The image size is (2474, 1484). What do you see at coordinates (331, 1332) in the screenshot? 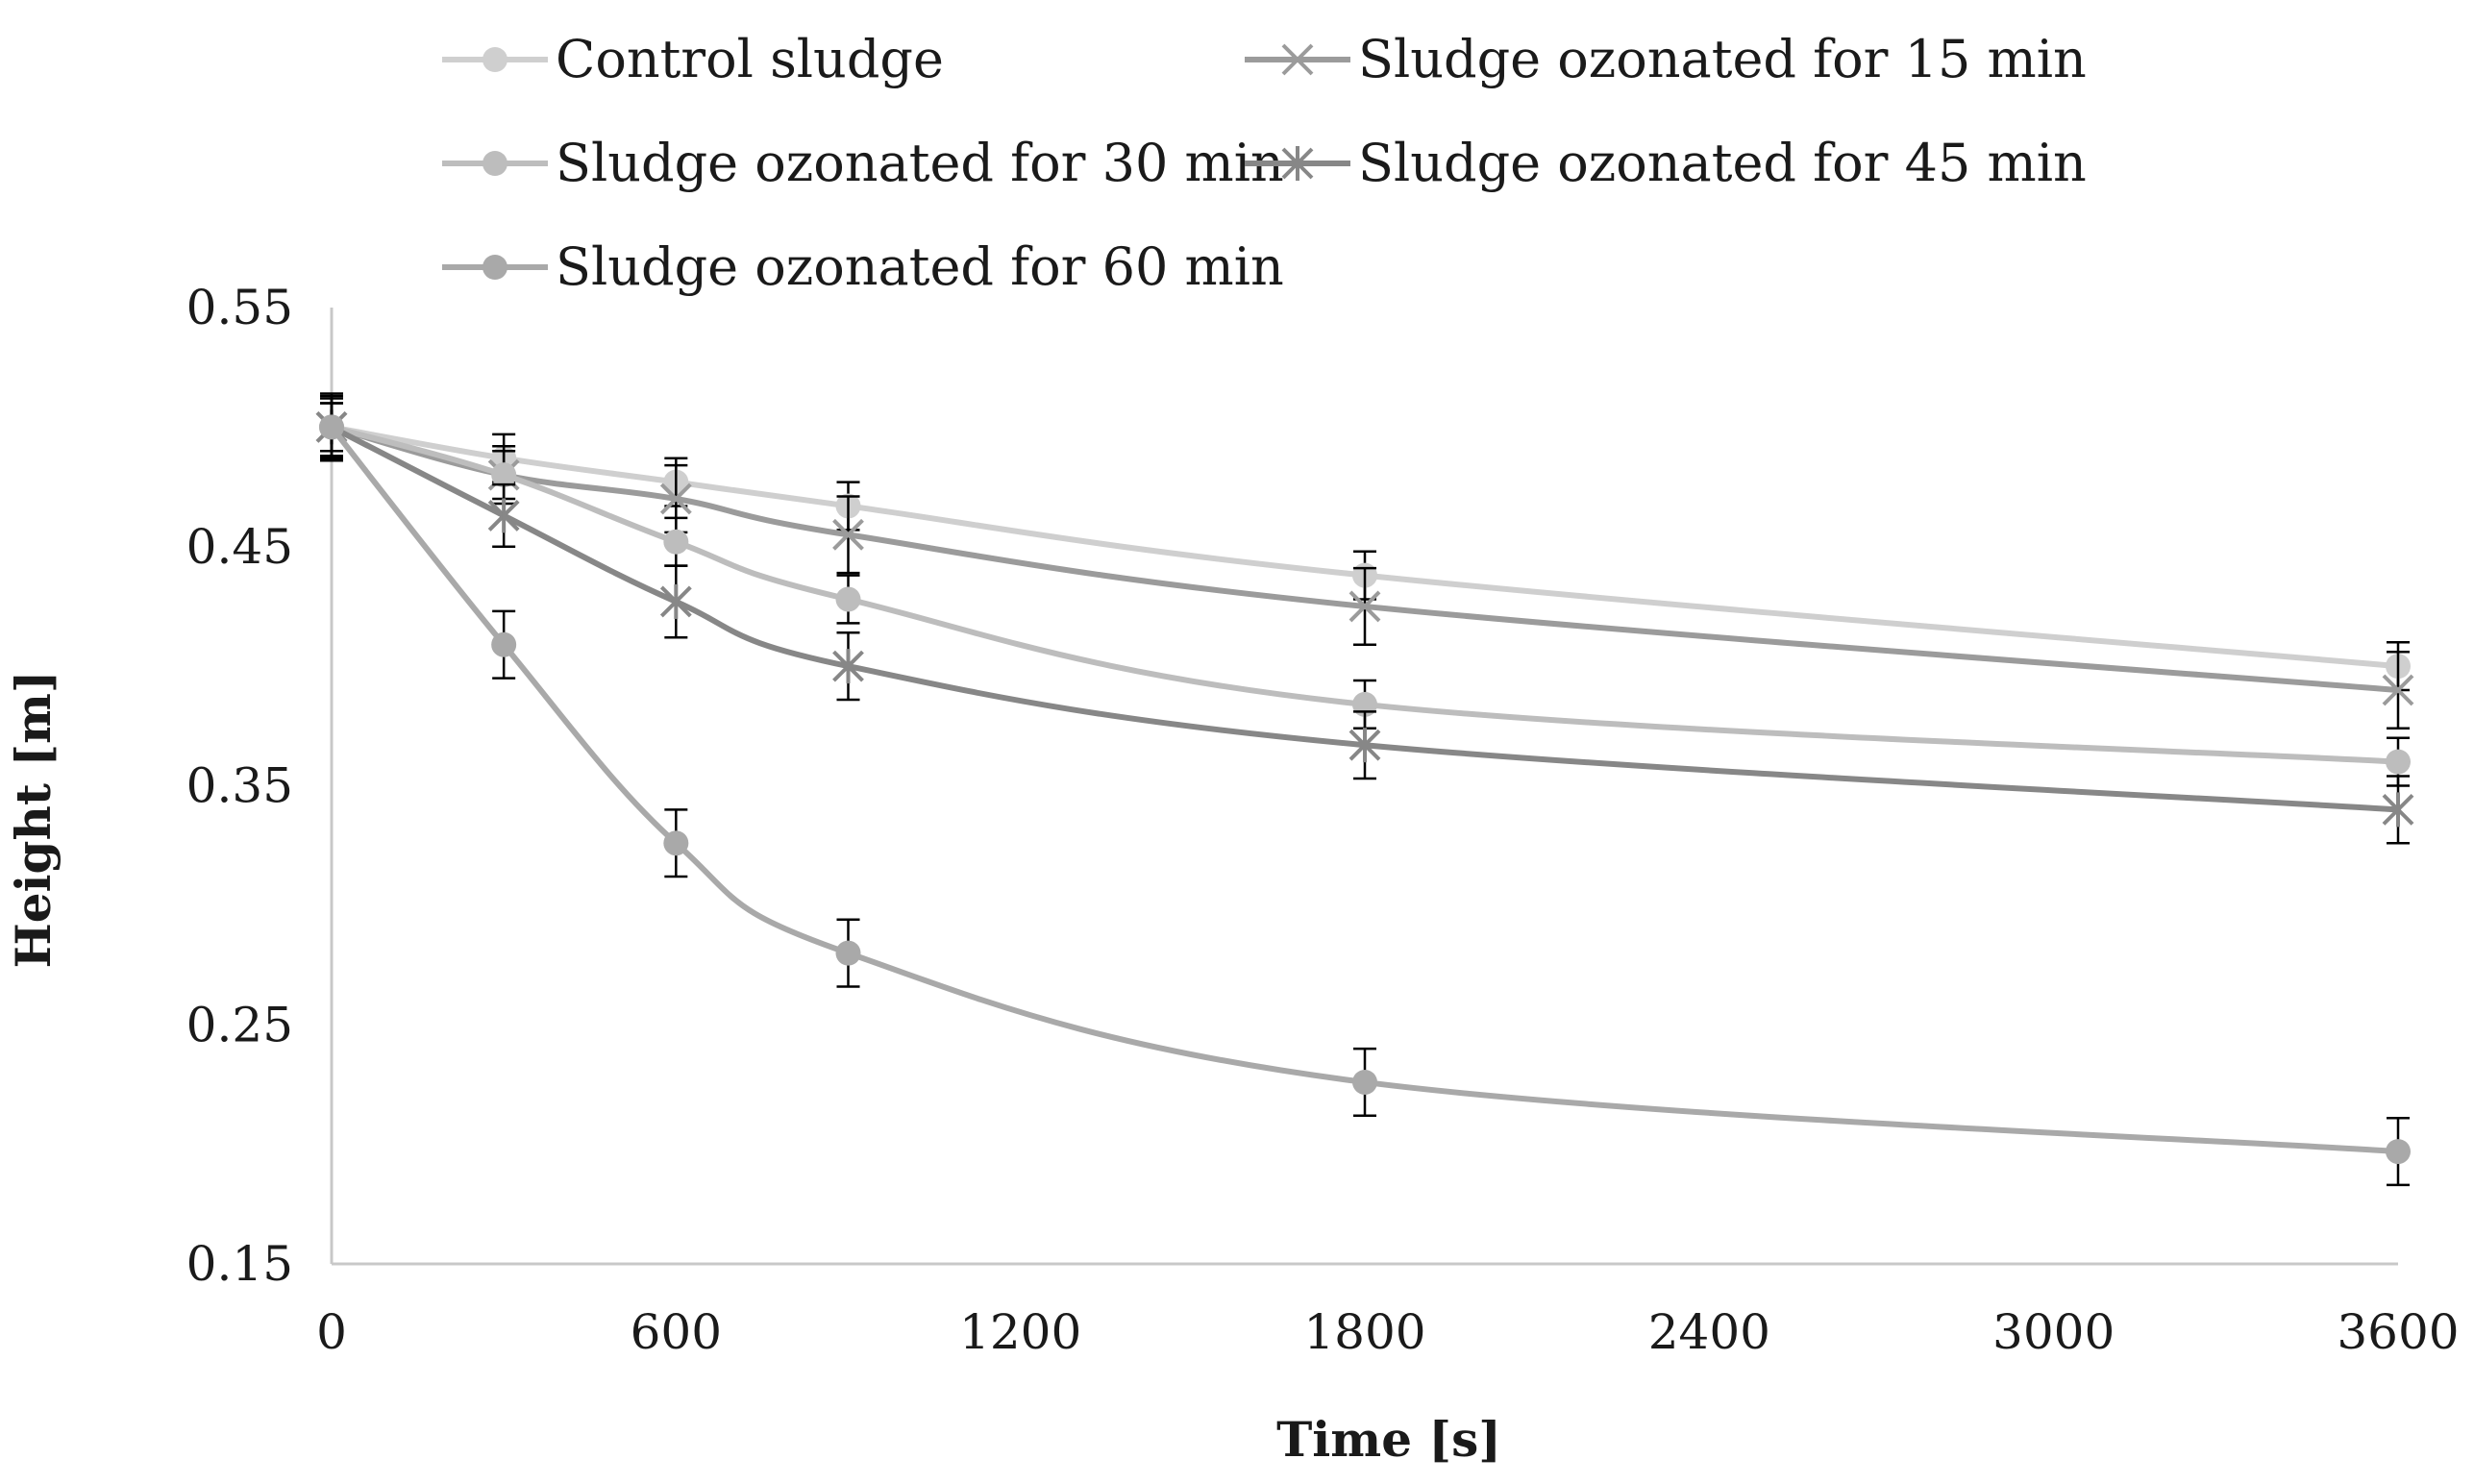
I see `x-tick-label: 0` at bounding box center [331, 1332].